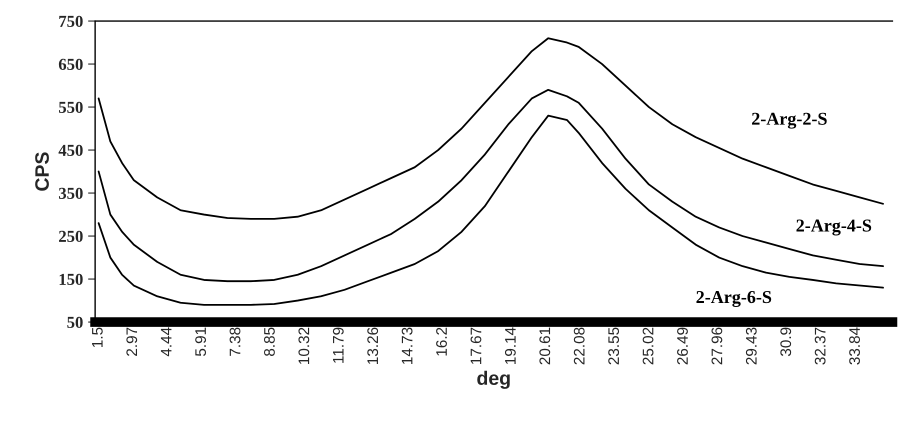  I want to click on x-tick-label: 33.84, so click(854, 346).